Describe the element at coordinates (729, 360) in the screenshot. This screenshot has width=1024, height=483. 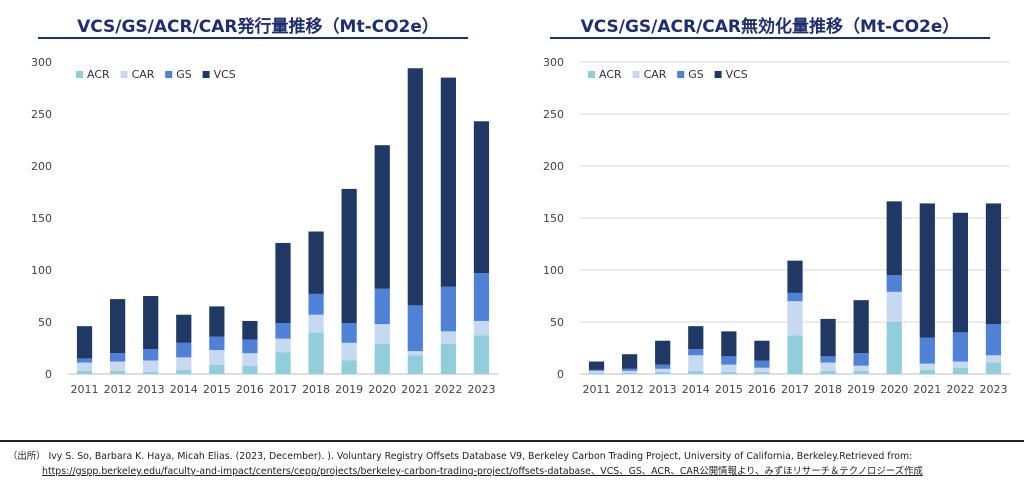
I see `bar-gs-2015` at that location.